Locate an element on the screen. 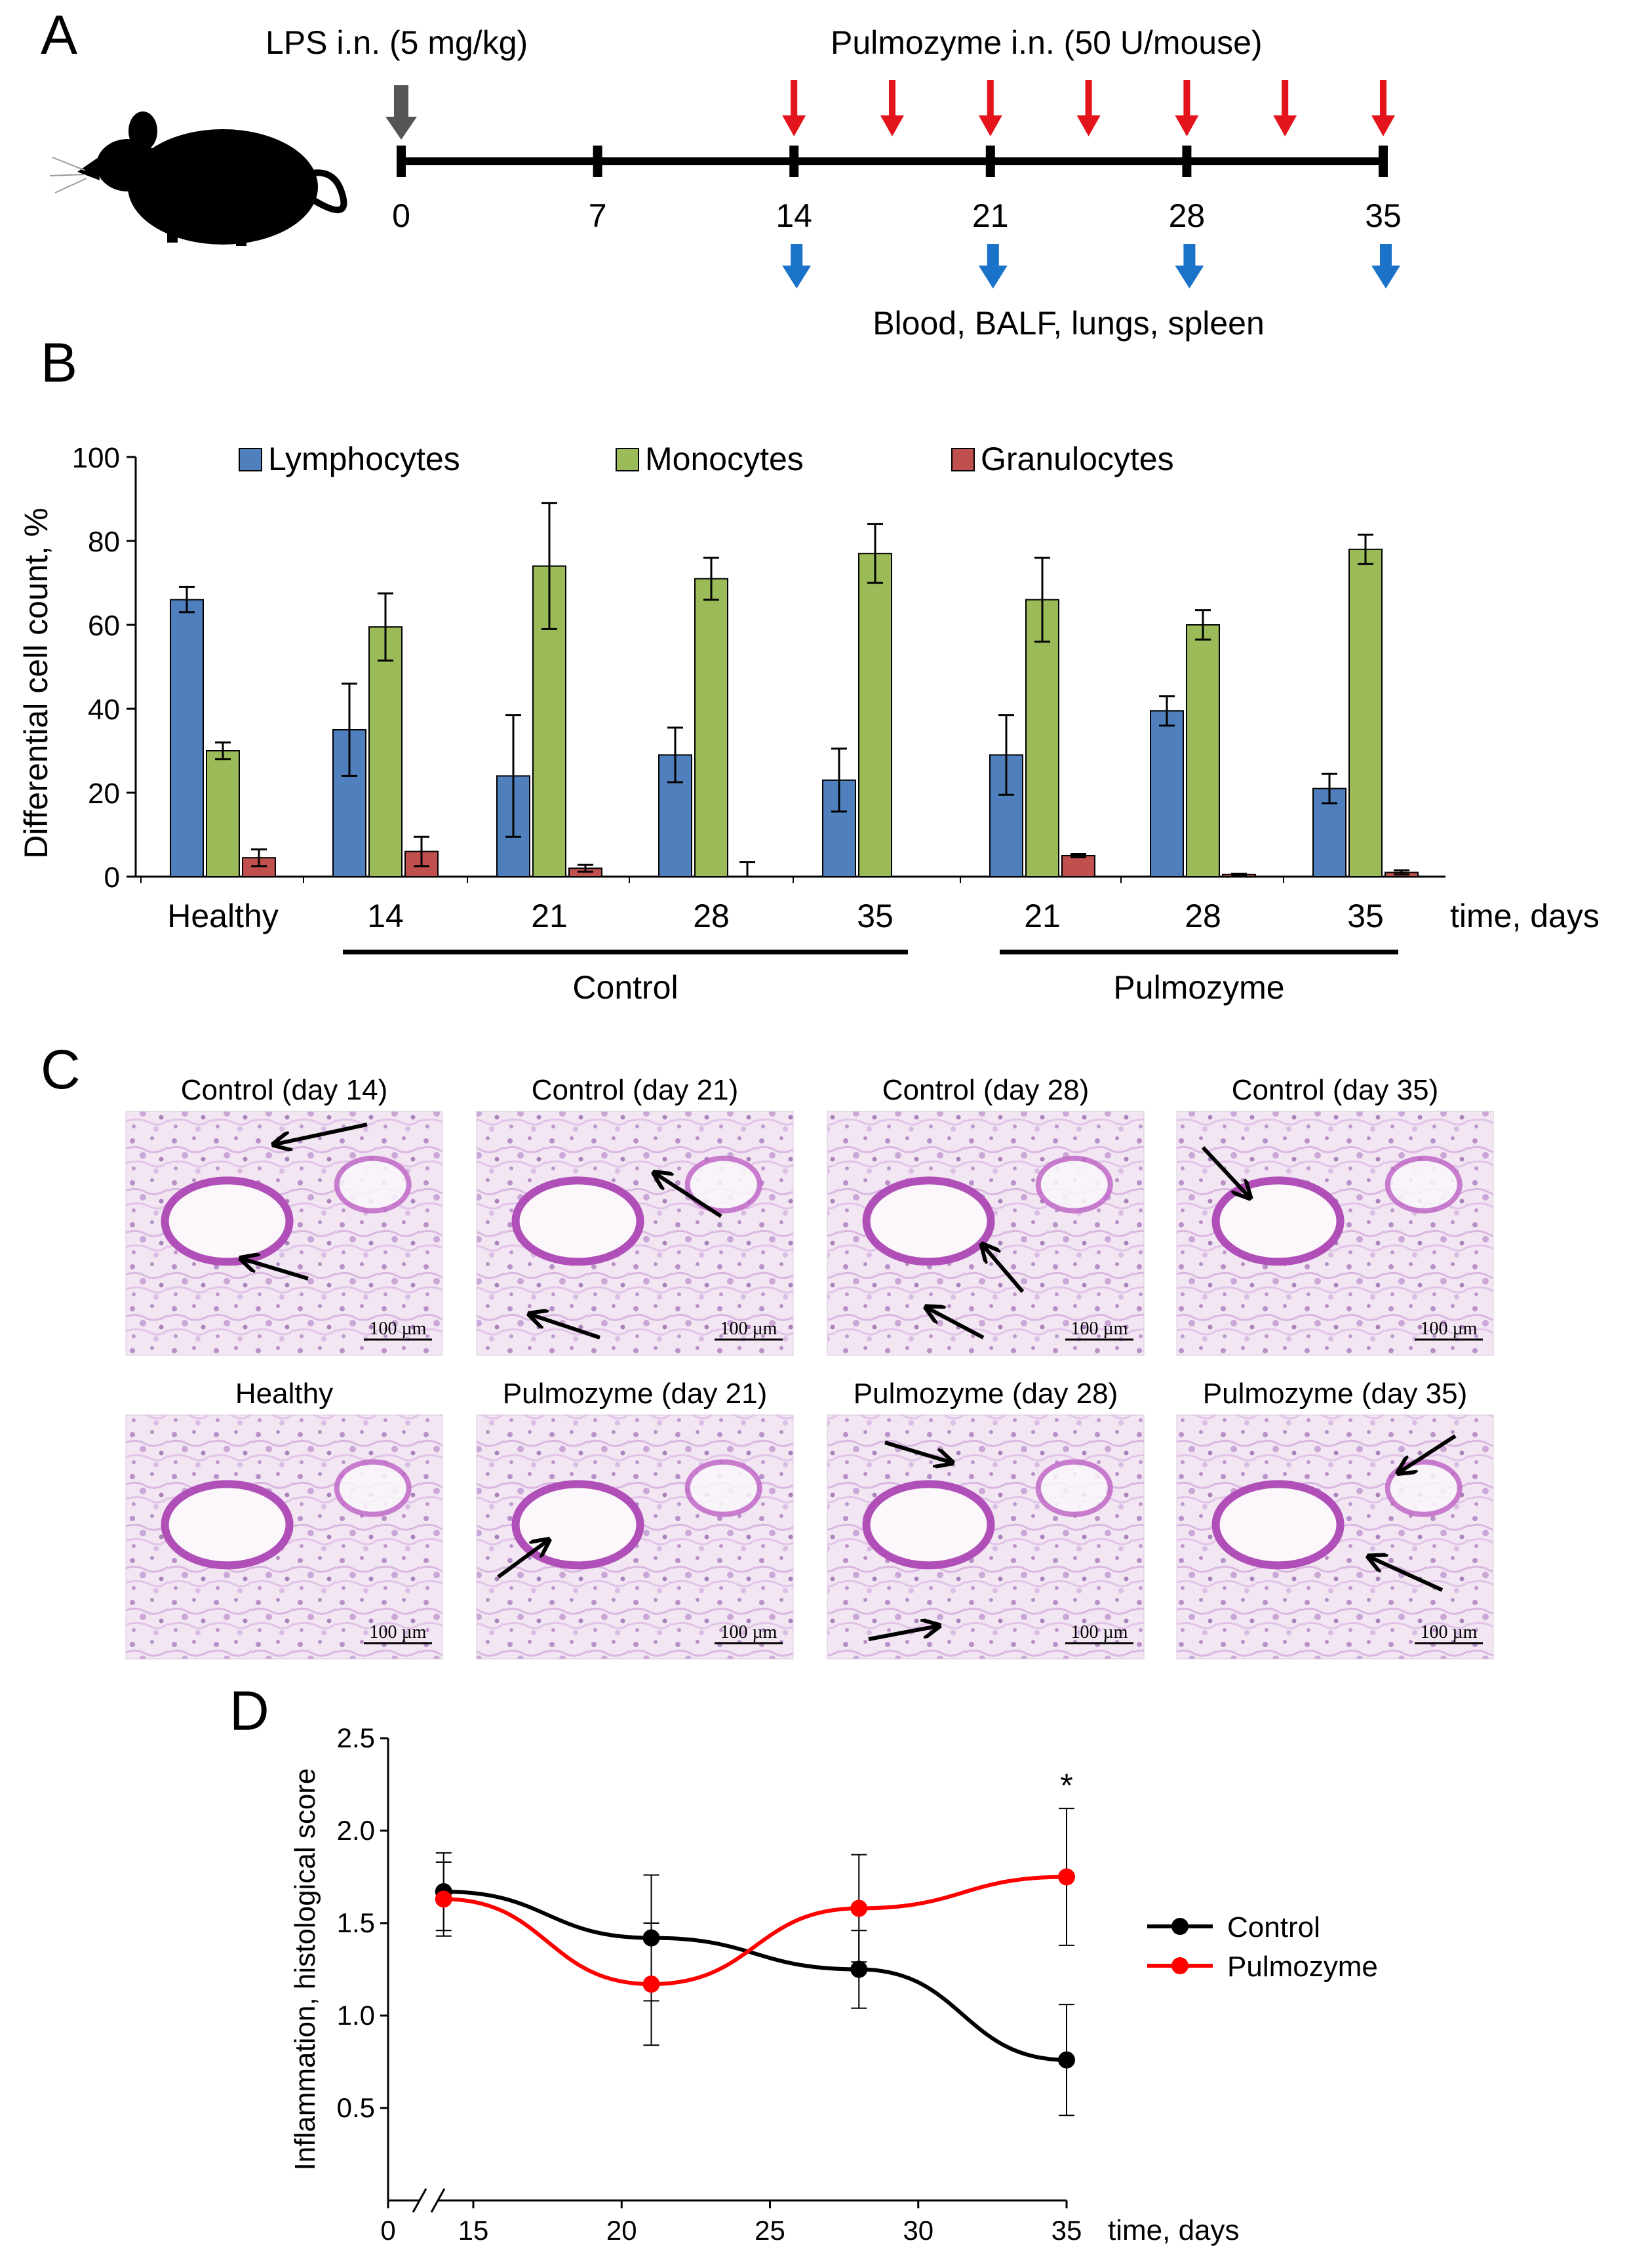  x-tick-label: 0 is located at coordinates (388, 2230).